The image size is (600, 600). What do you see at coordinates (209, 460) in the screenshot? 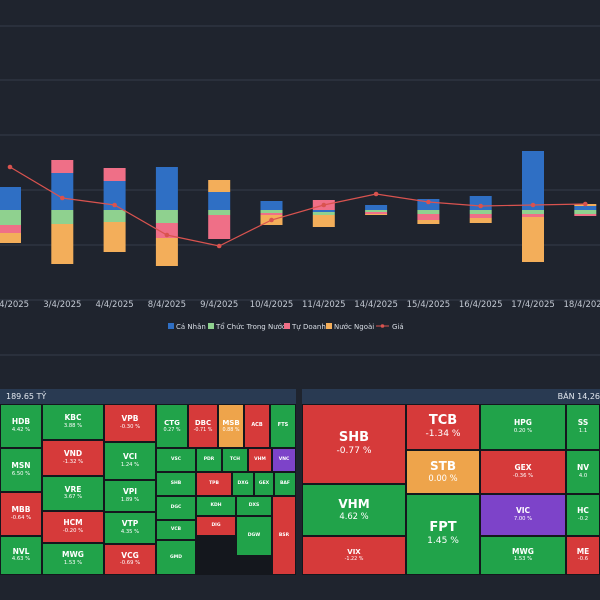
I see `tile-pdr: PDR` at bounding box center [209, 460].